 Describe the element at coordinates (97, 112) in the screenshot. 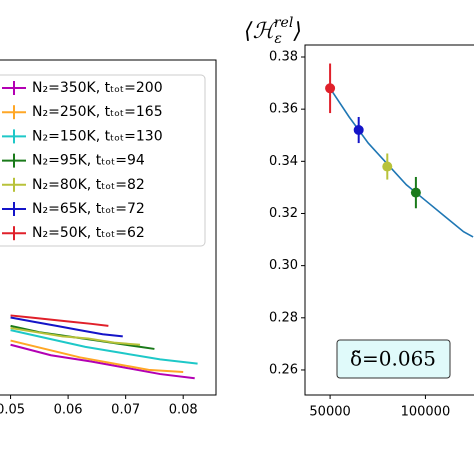

I see `legend-label: N₂=250K, tₜₒₜ=165` at that location.